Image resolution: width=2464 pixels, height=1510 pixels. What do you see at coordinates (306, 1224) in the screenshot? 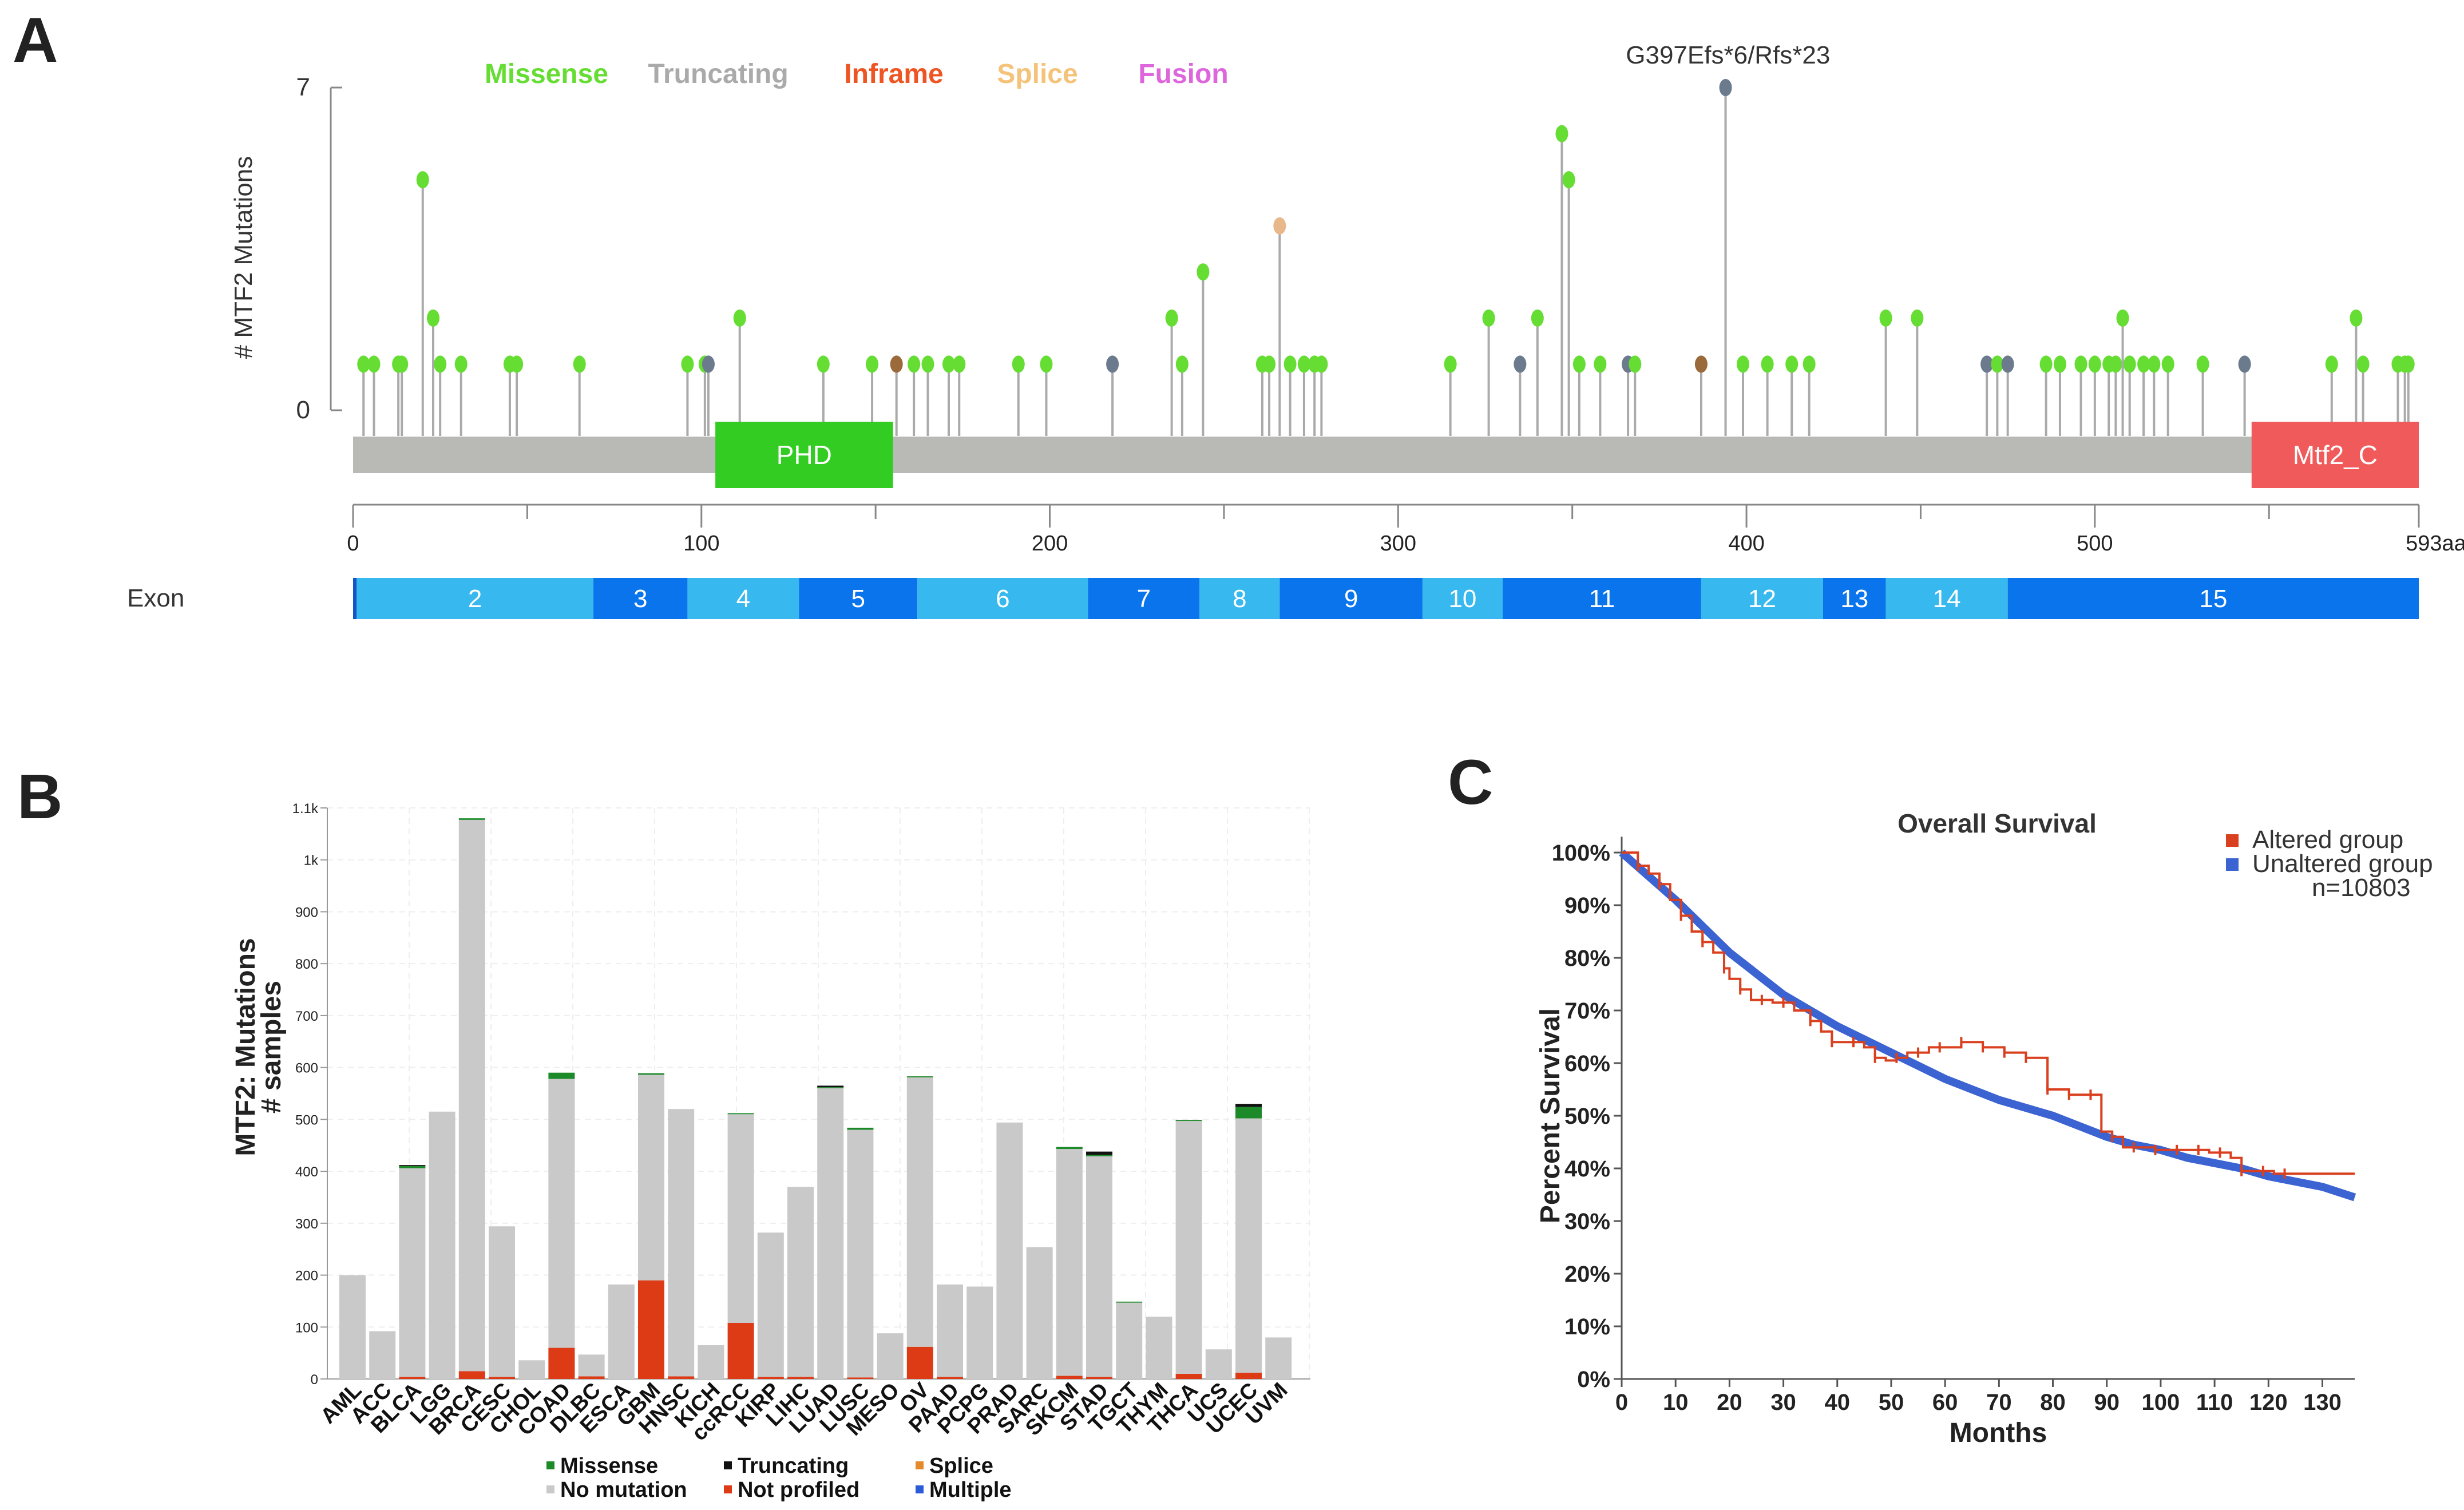
I see `y-tick-label: 300` at bounding box center [306, 1224].